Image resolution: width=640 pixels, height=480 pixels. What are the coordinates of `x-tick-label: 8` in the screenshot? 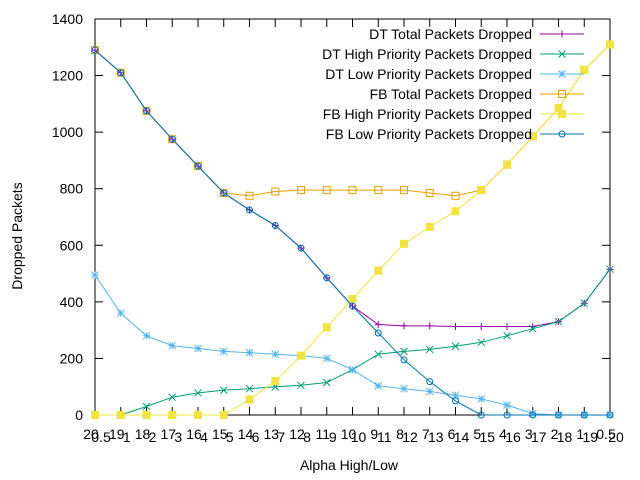 It's located at (307, 437).